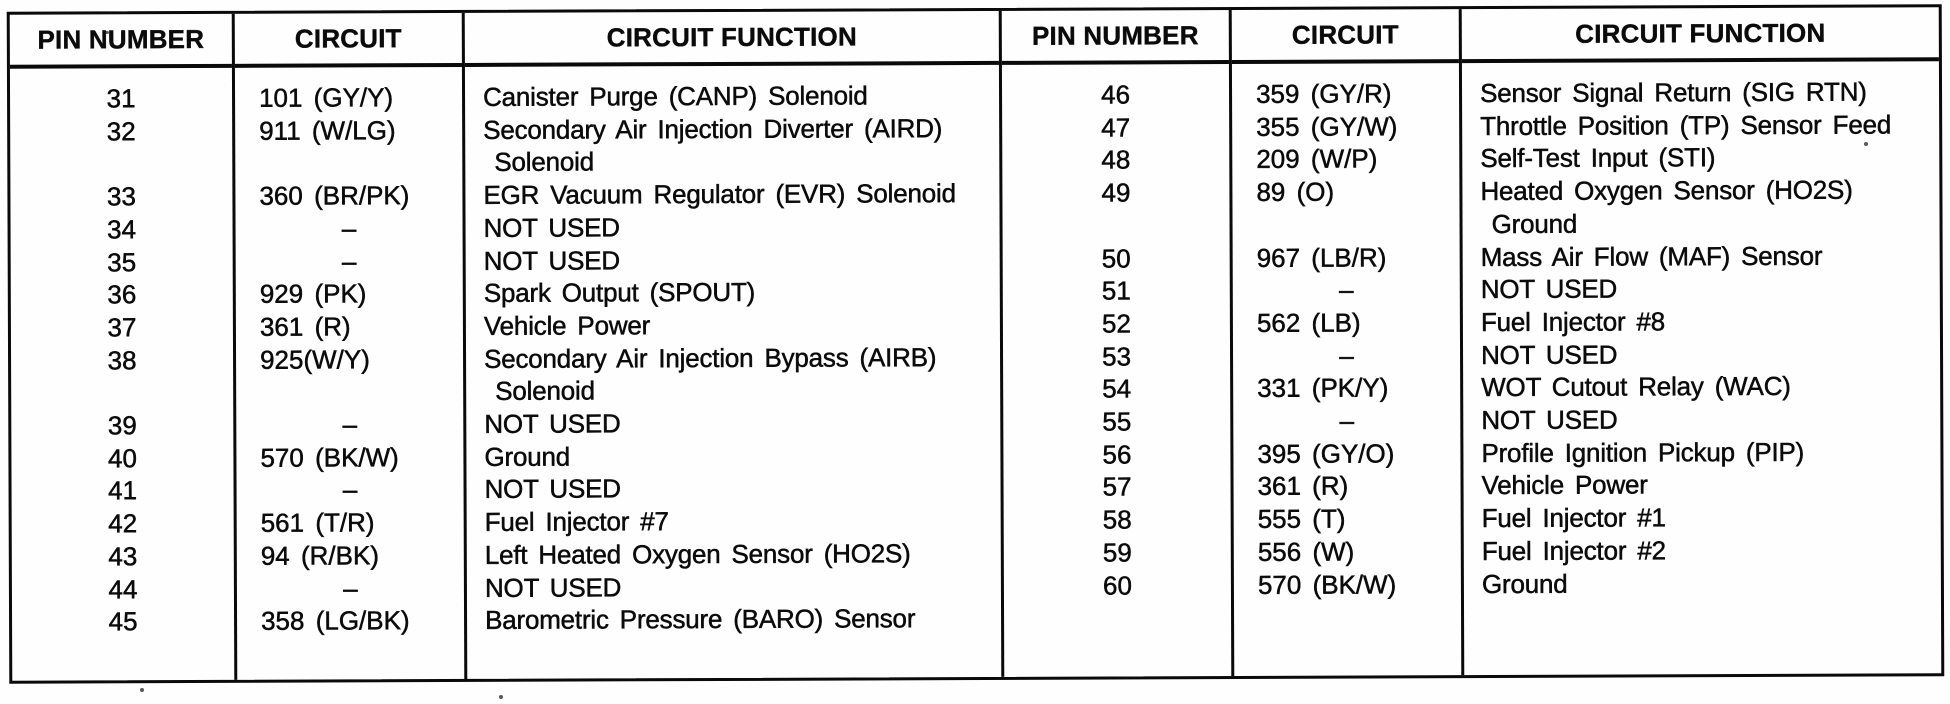  What do you see at coordinates (317, 522) in the screenshot?
I see `cell-circuit: 561 (T/R)` at bounding box center [317, 522].